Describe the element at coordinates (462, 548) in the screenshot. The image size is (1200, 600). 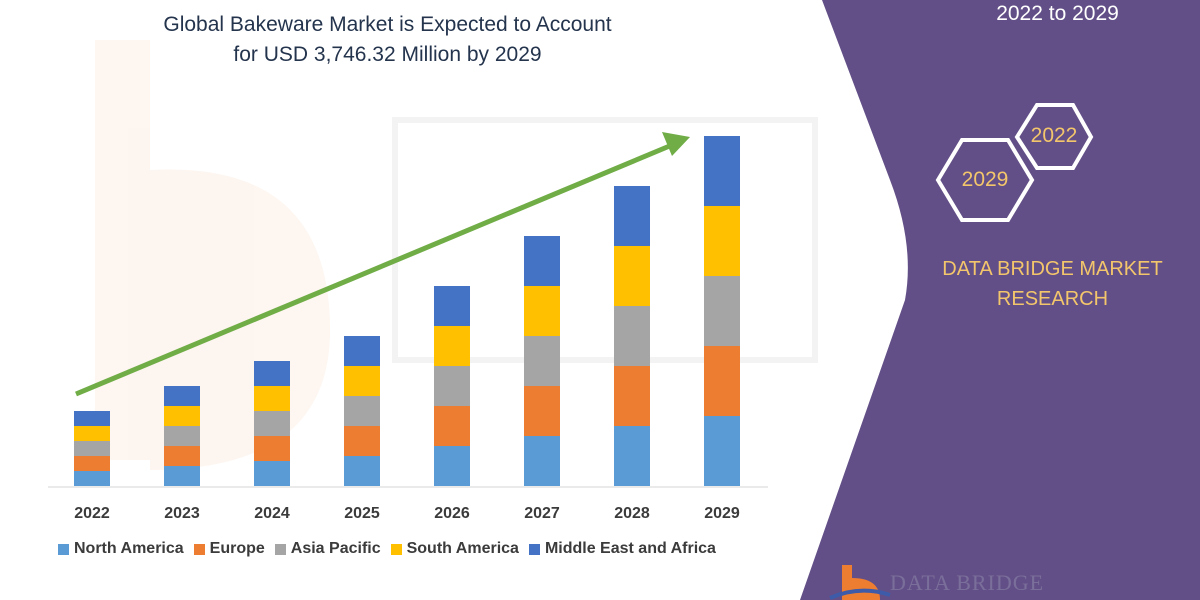
I see `legend-label: South America` at that location.